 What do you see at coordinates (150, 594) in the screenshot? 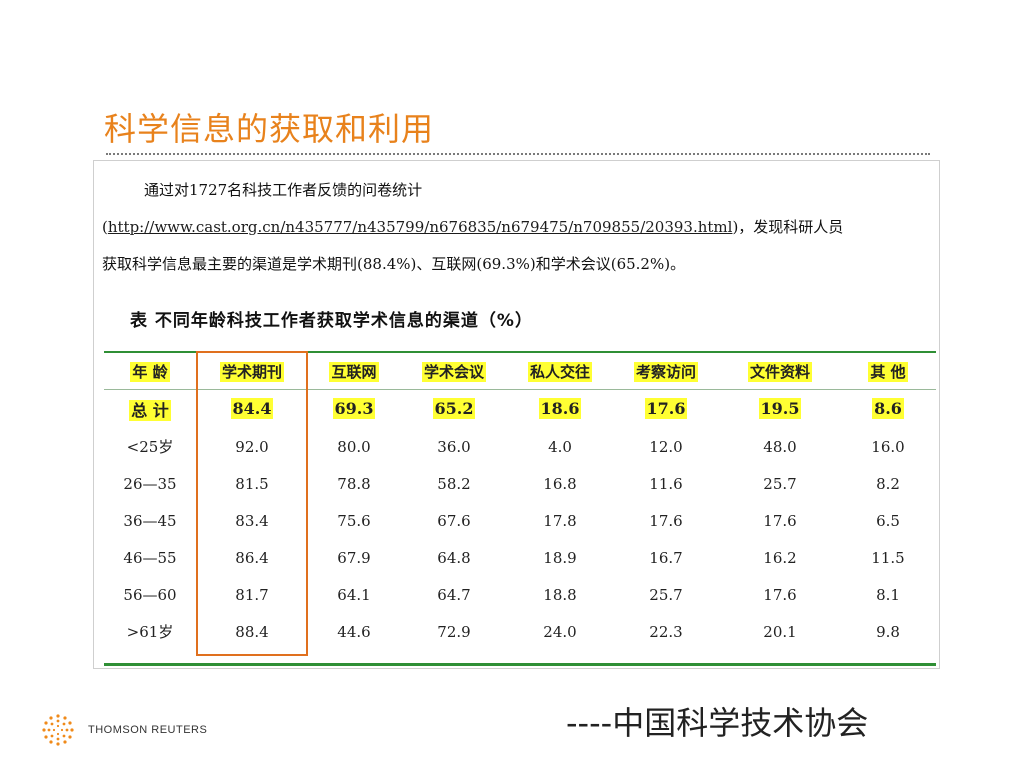
I see `table-cell: 56—60` at bounding box center [150, 594].